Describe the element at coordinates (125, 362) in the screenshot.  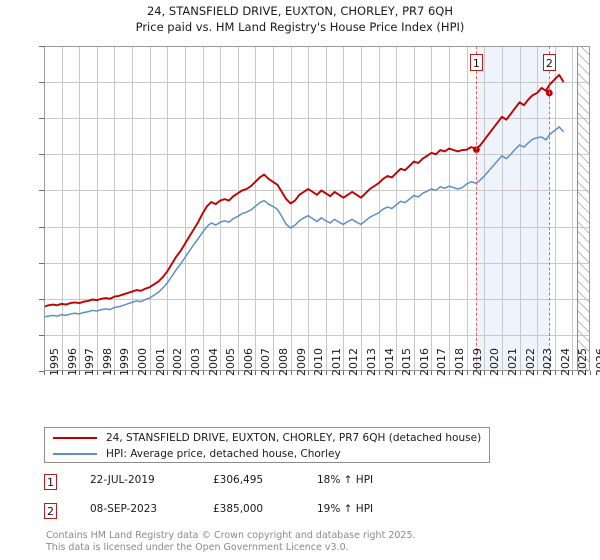
I see `x-axis-tick-label: 1999` at that location.